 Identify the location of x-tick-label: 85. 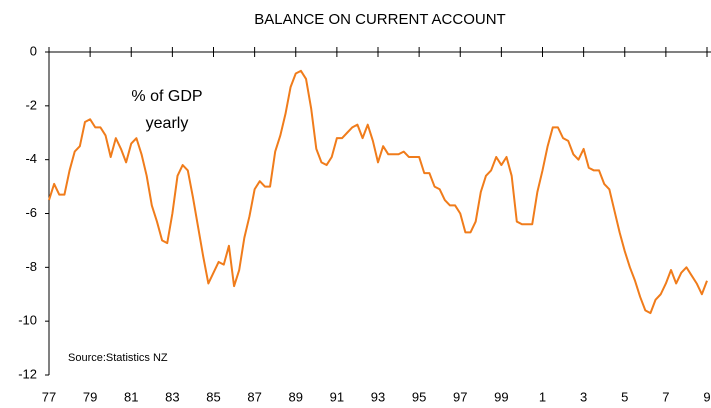
(213, 396).